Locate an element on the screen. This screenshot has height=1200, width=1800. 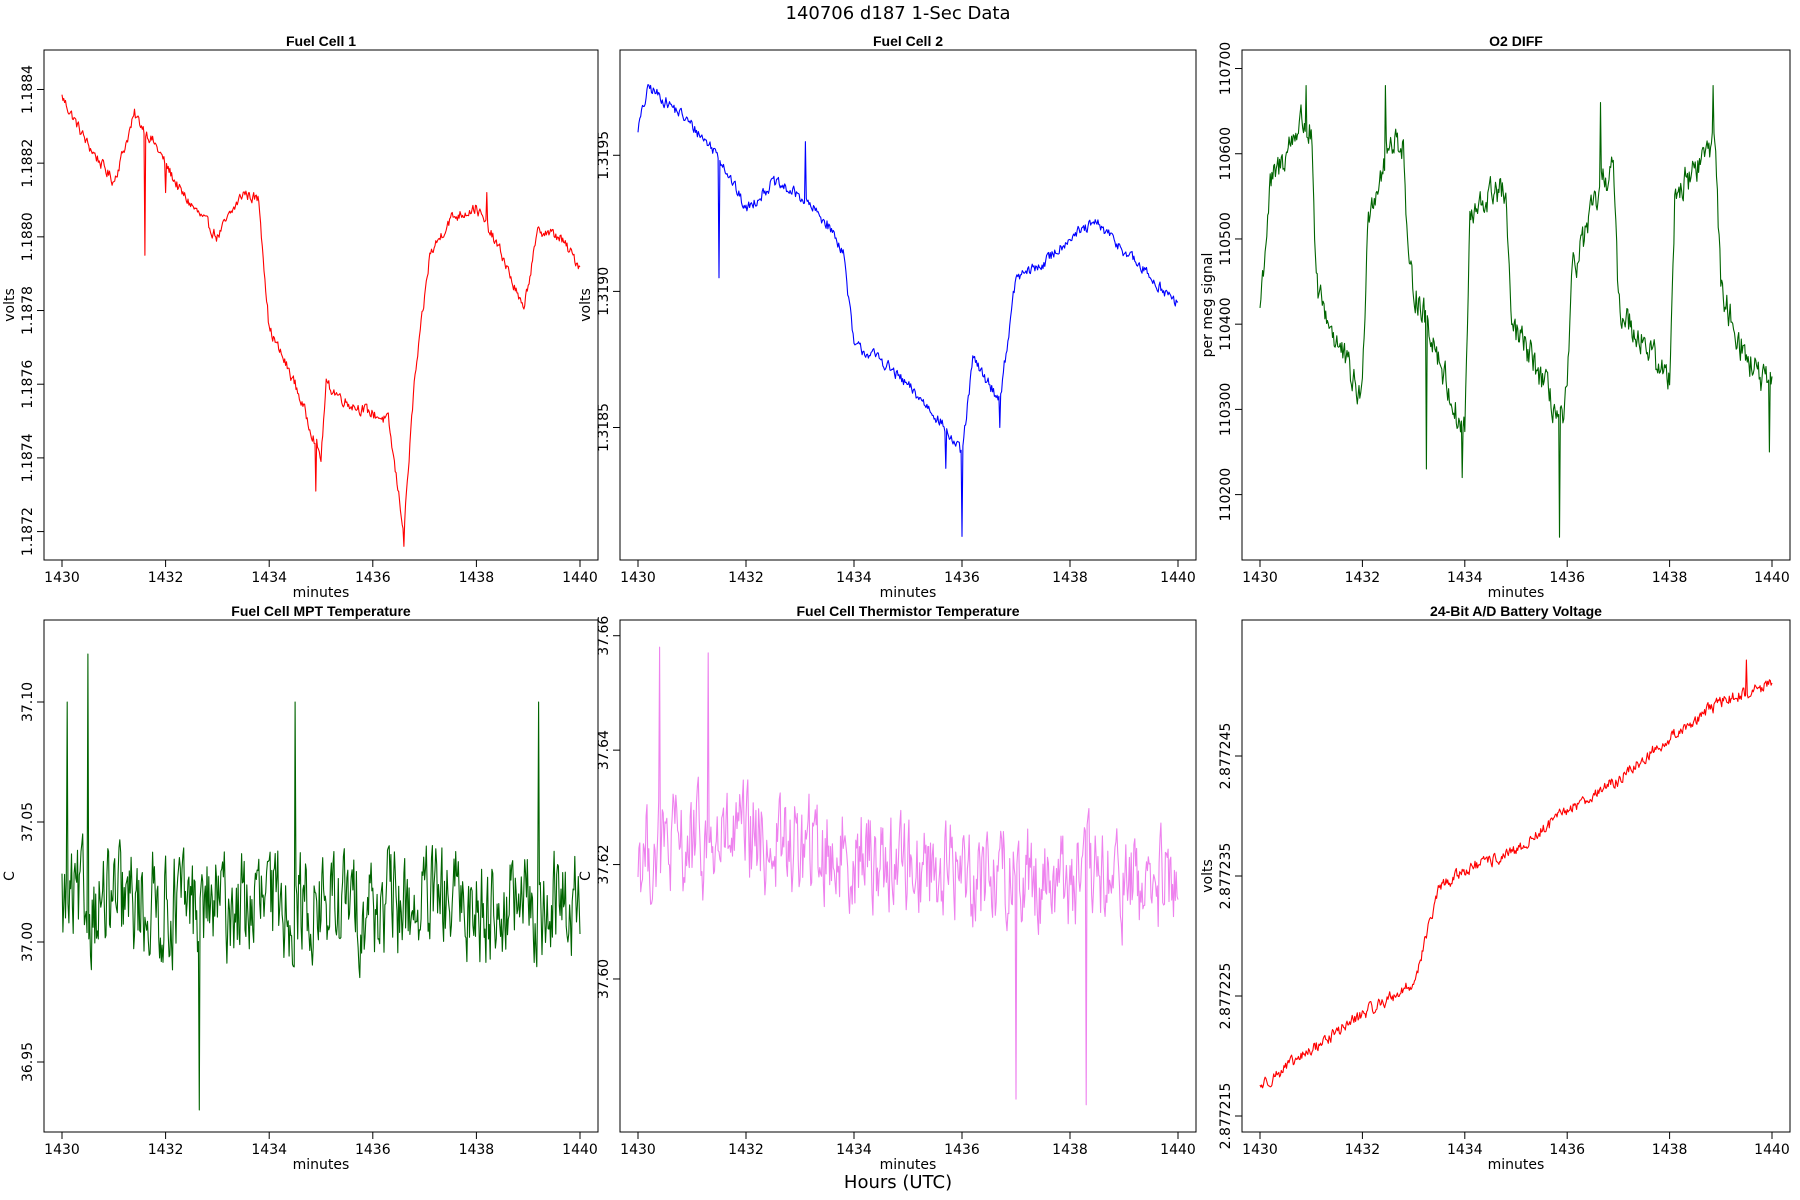
panel-title: Fuel Cell MPT Temperature is located at coordinates (321, 611).